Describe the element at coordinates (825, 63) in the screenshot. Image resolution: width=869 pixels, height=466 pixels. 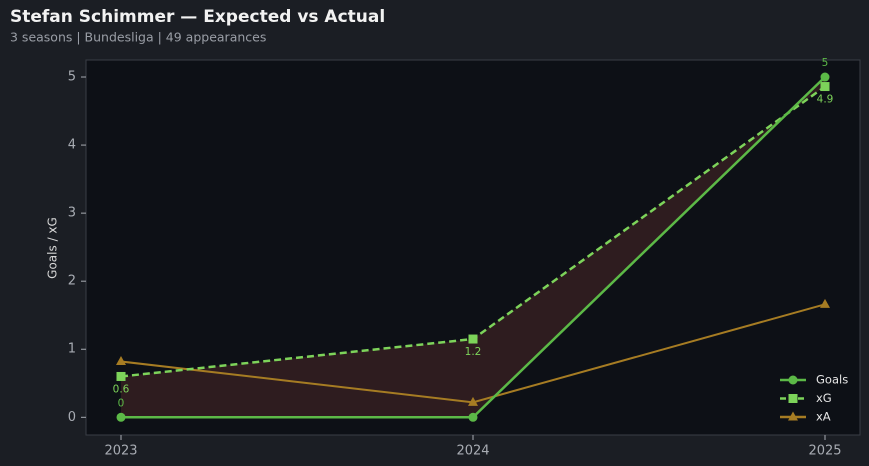
I see `value-label: 5` at that location.